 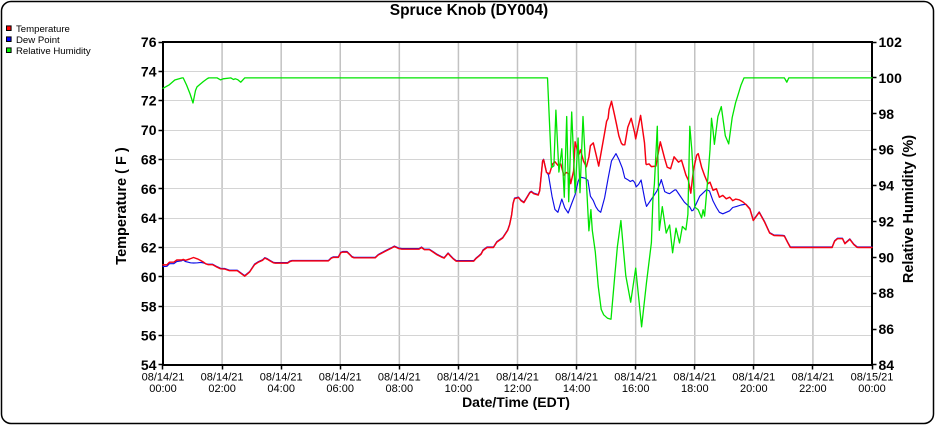 What do you see at coordinates (149, 71) in the screenshot?
I see `svg-text: 74` at bounding box center [149, 71].